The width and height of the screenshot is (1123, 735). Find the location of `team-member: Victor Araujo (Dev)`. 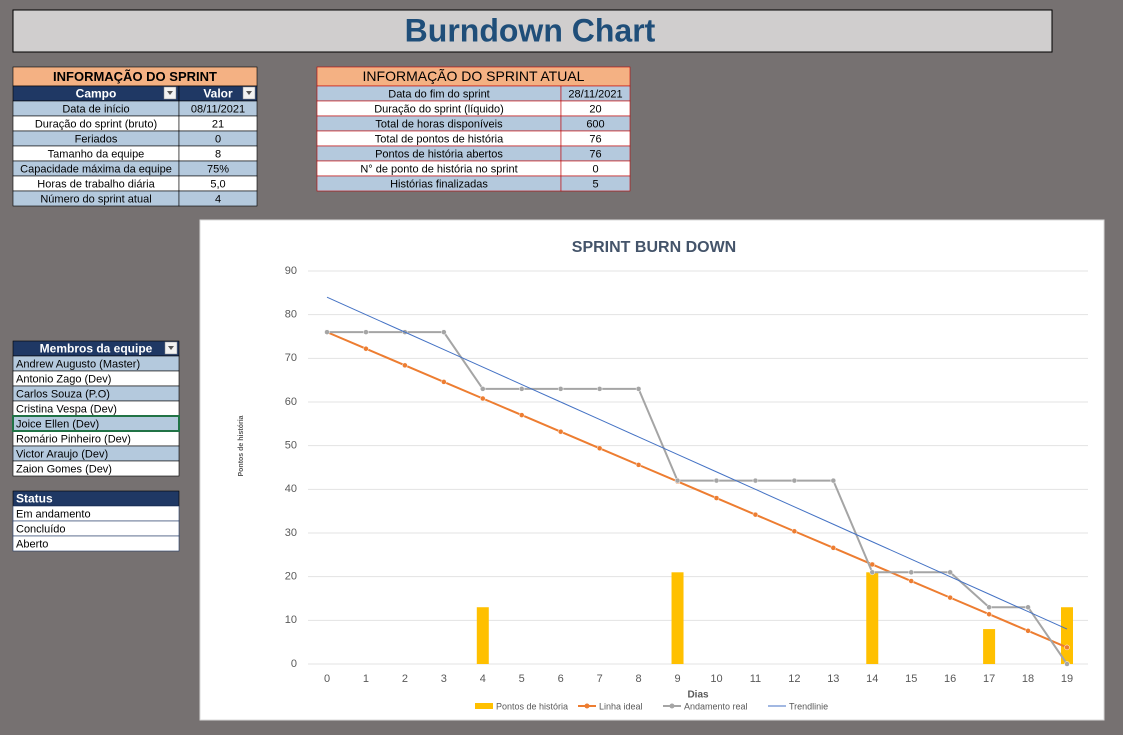

team-member: Victor Araujo (Dev) is located at coordinates (62, 454).